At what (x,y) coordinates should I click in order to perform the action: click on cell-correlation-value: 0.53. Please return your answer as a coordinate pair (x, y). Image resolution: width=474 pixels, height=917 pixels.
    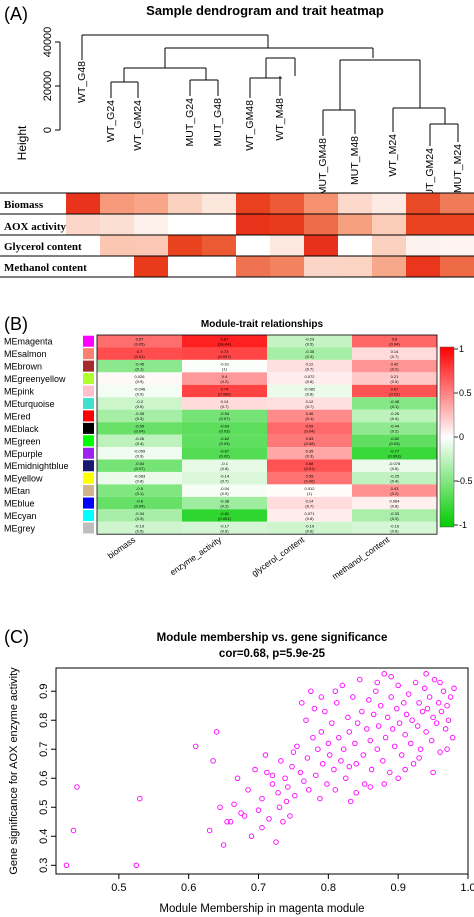
    Looking at the image, I should click on (310, 438).